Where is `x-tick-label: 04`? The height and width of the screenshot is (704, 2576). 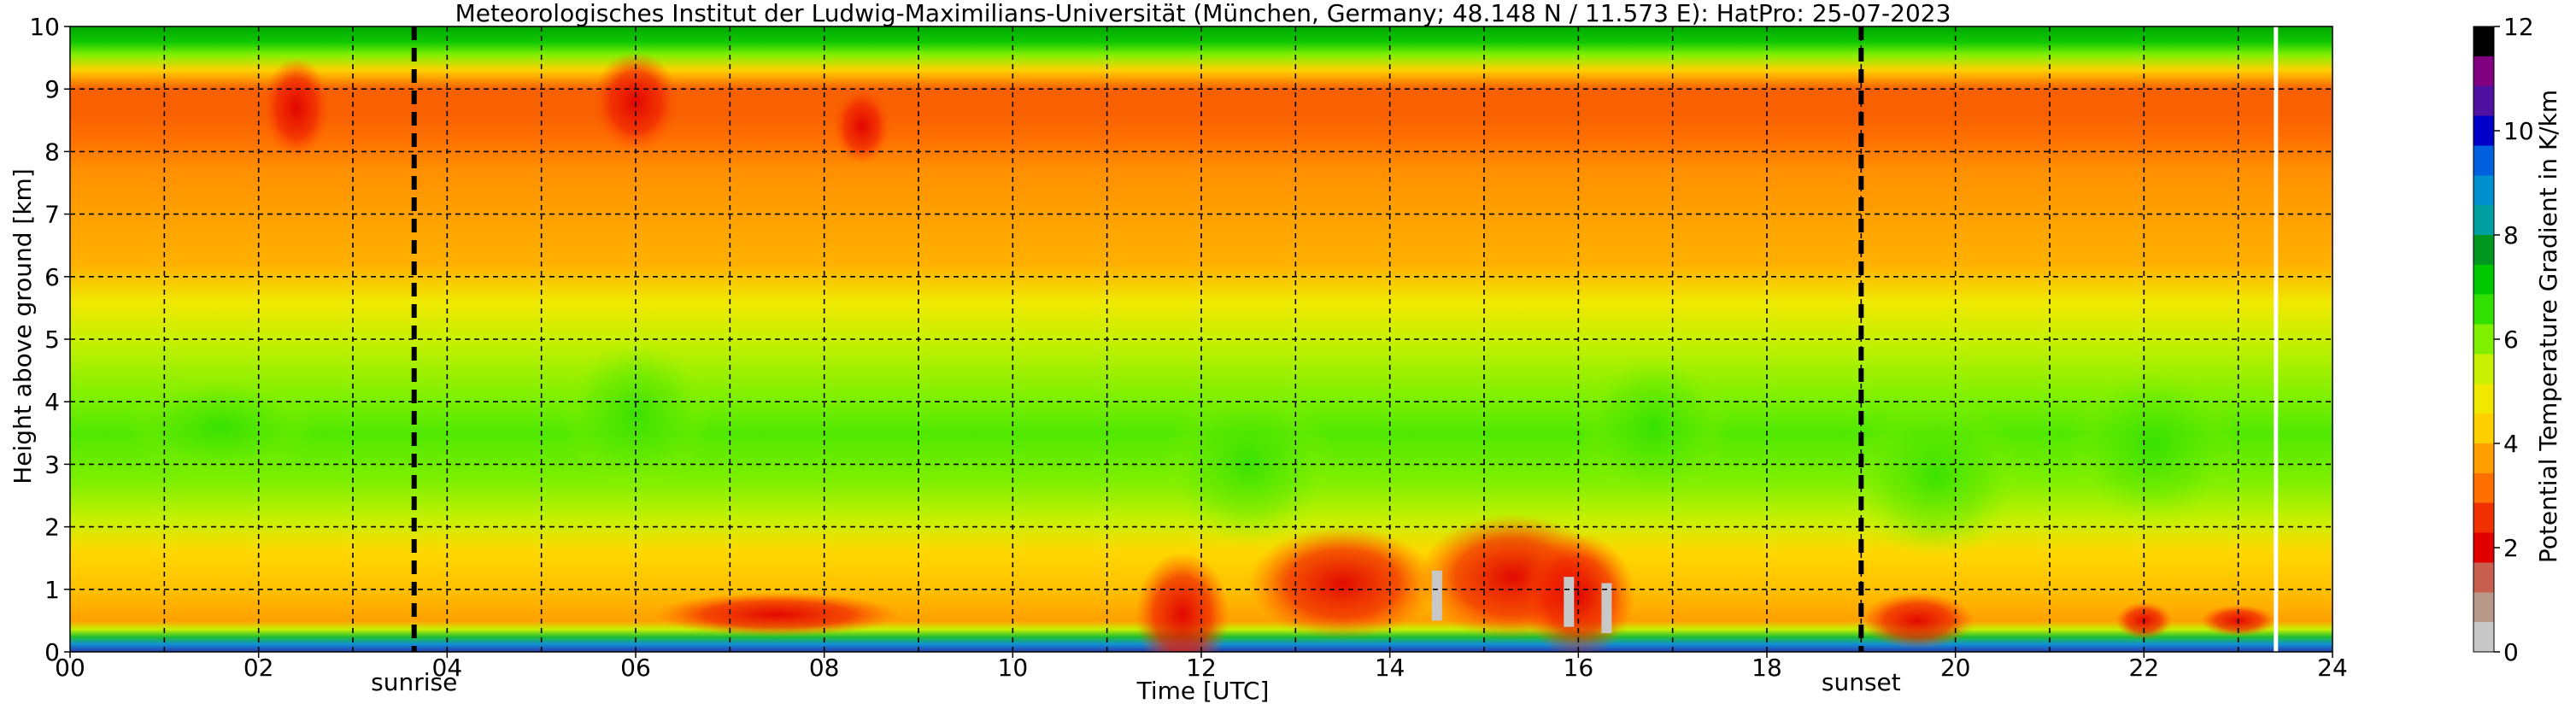 x-tick-label: 04 is located at coordinates (447, 668).